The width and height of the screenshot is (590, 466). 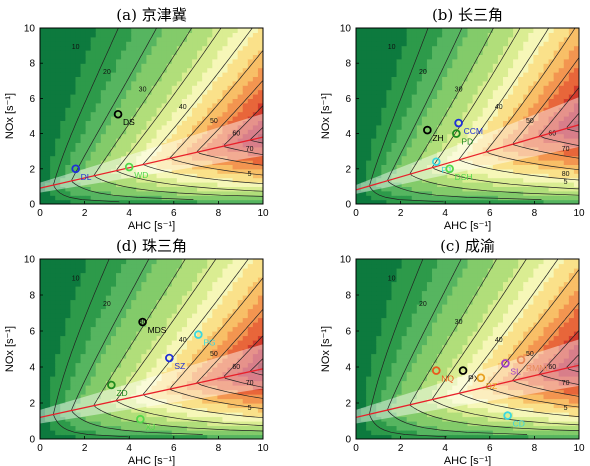 I want to click on site-marker: CCM, so click(x=468, y=127).